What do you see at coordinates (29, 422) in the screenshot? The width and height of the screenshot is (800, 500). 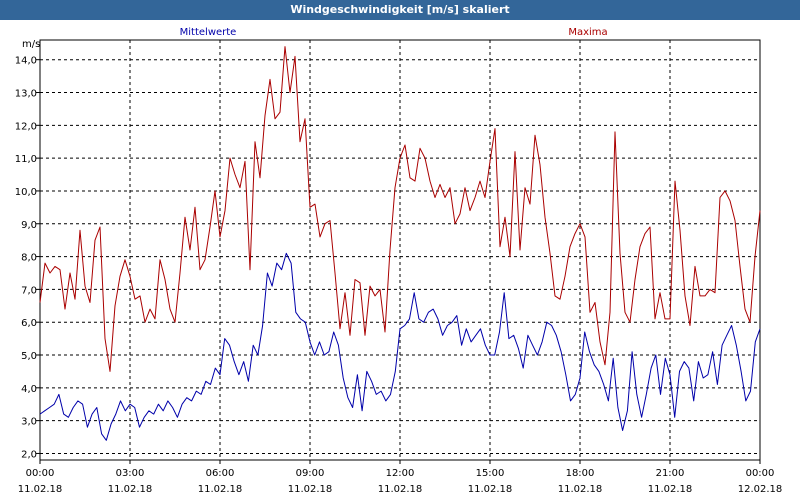 I see `y-tick-label: 3,0` at bounding box center [29, 422].